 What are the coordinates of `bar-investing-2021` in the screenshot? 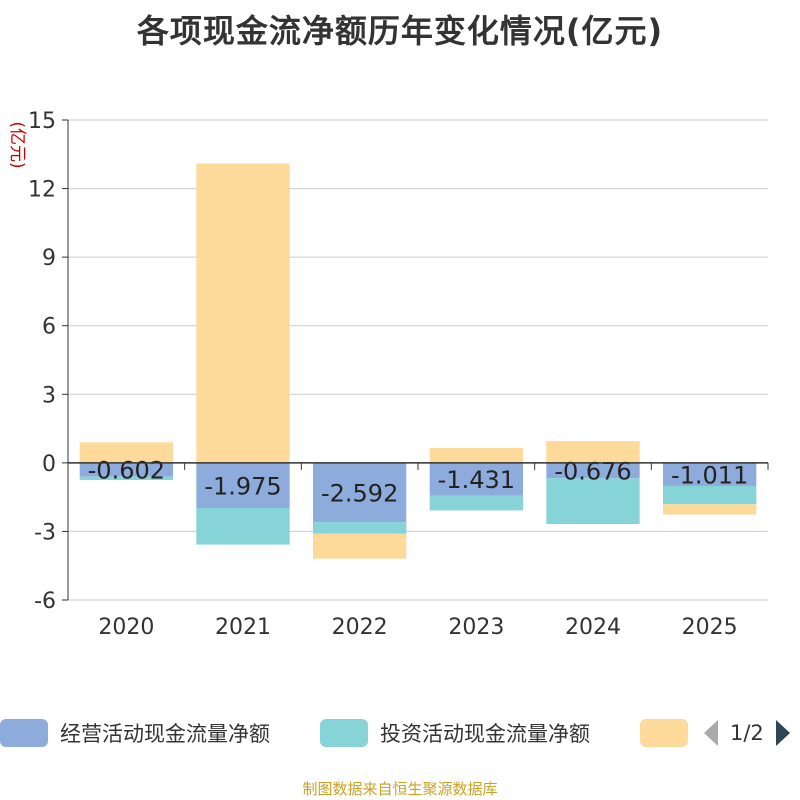 It's located at (243, 526).